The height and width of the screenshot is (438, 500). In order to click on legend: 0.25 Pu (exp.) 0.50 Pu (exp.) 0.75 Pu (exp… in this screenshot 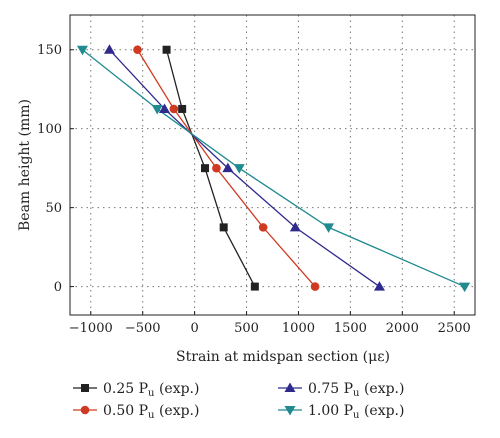, I will do `click(238, 401)`.